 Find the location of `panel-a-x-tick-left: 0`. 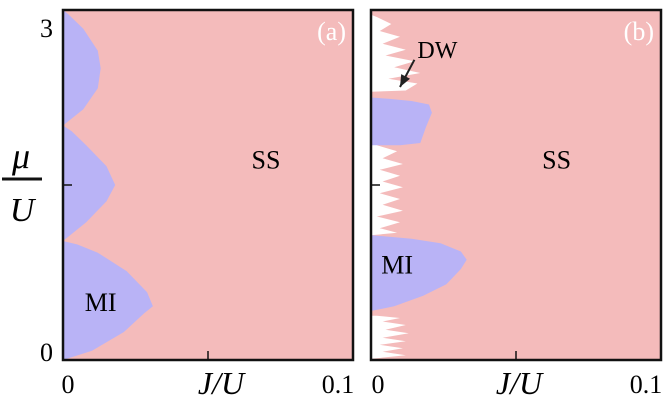

panel-a-x-tick-left: 0 is located at coordinates (68, 384).